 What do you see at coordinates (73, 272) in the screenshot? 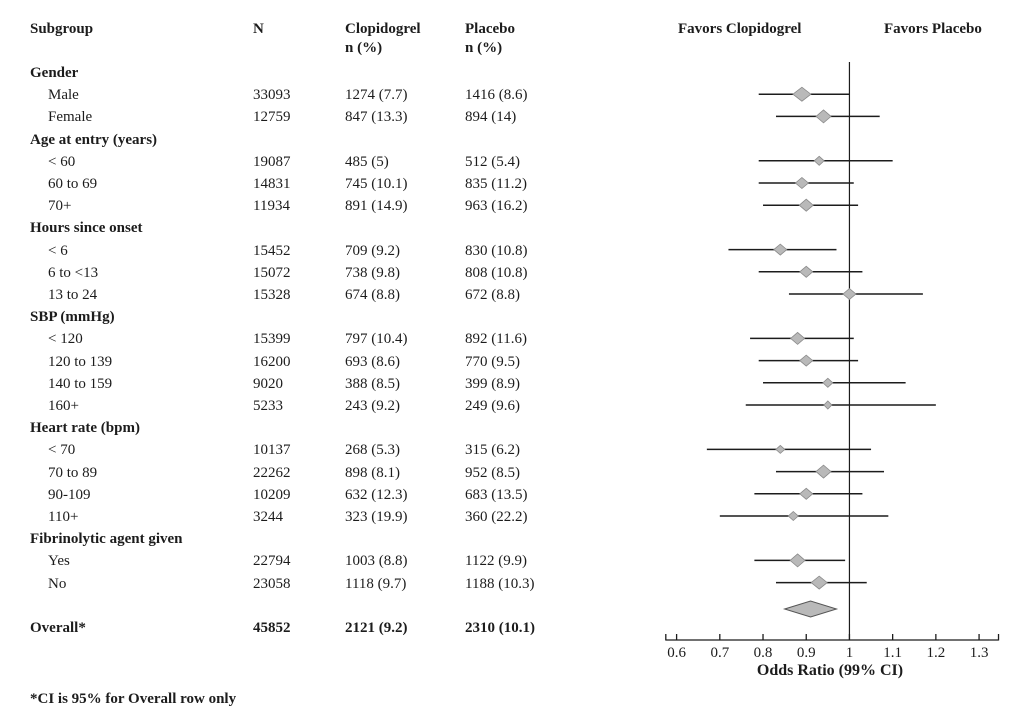
I see `subgroup-label: 6 to <13` at bounding box center [73, 272].